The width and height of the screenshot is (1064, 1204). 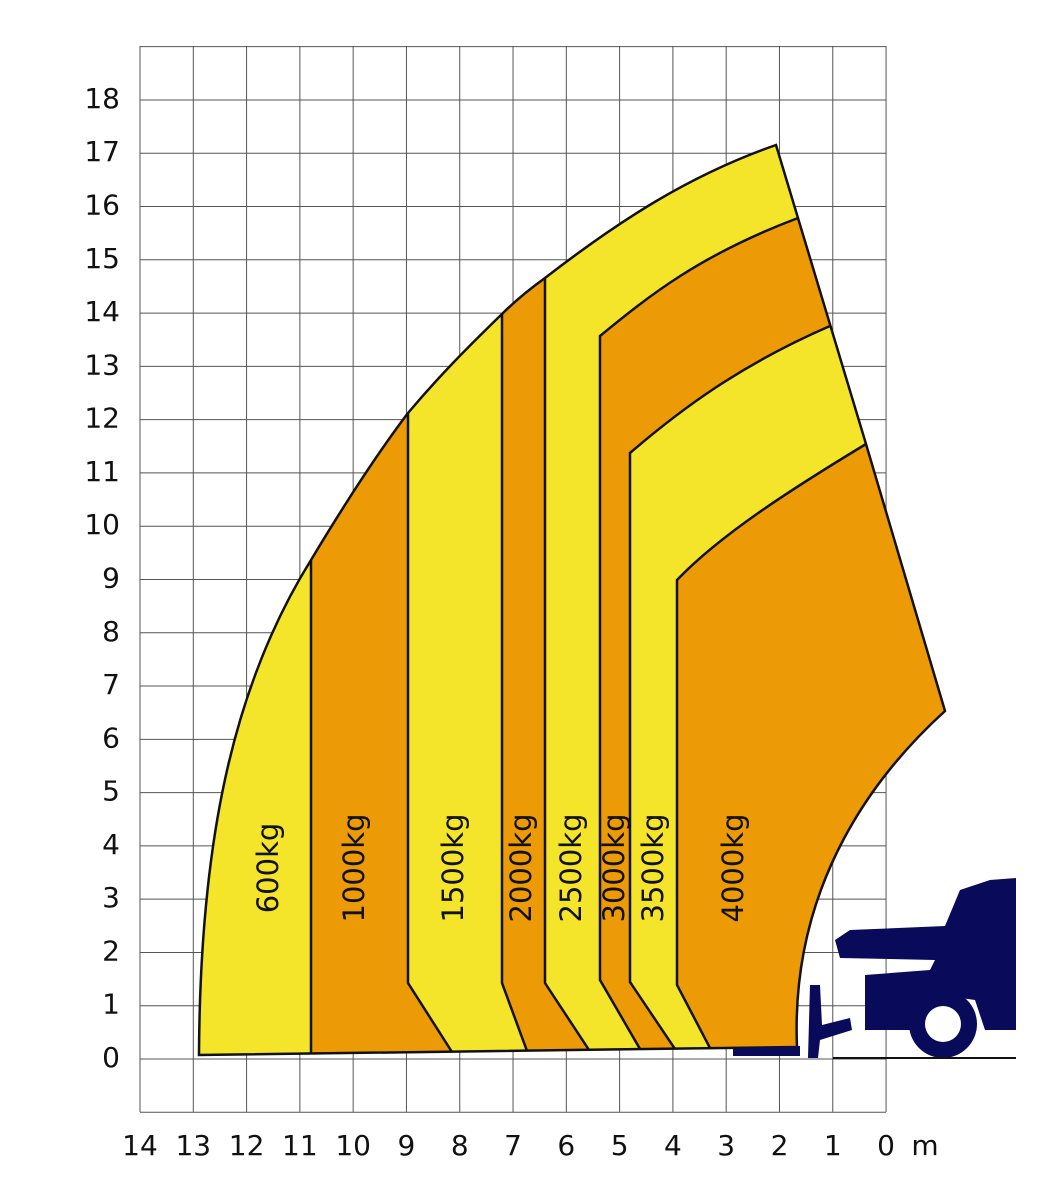 What do you see at coordinates (111, 950) in the screenshot?
I see `y-tick-label: 2` at bounding box center [111, 950].